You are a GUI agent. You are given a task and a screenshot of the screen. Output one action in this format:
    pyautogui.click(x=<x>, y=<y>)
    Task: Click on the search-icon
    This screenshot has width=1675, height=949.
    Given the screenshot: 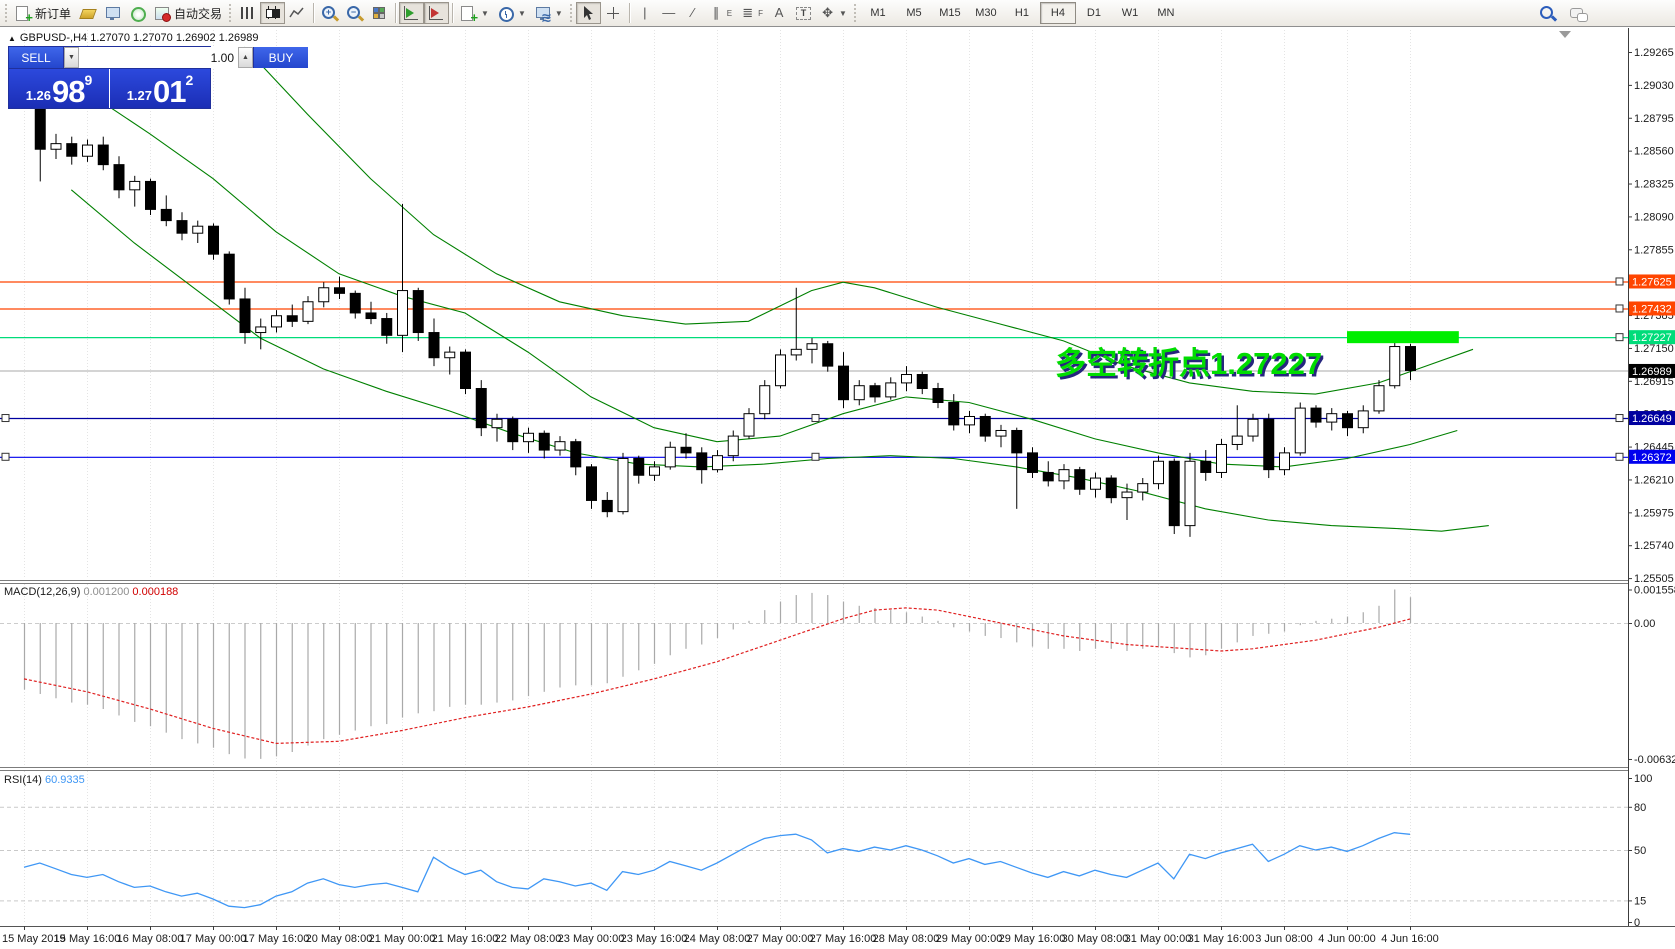 What is the action you would take?
    pyautogui.click(x=1547, y=13)
    